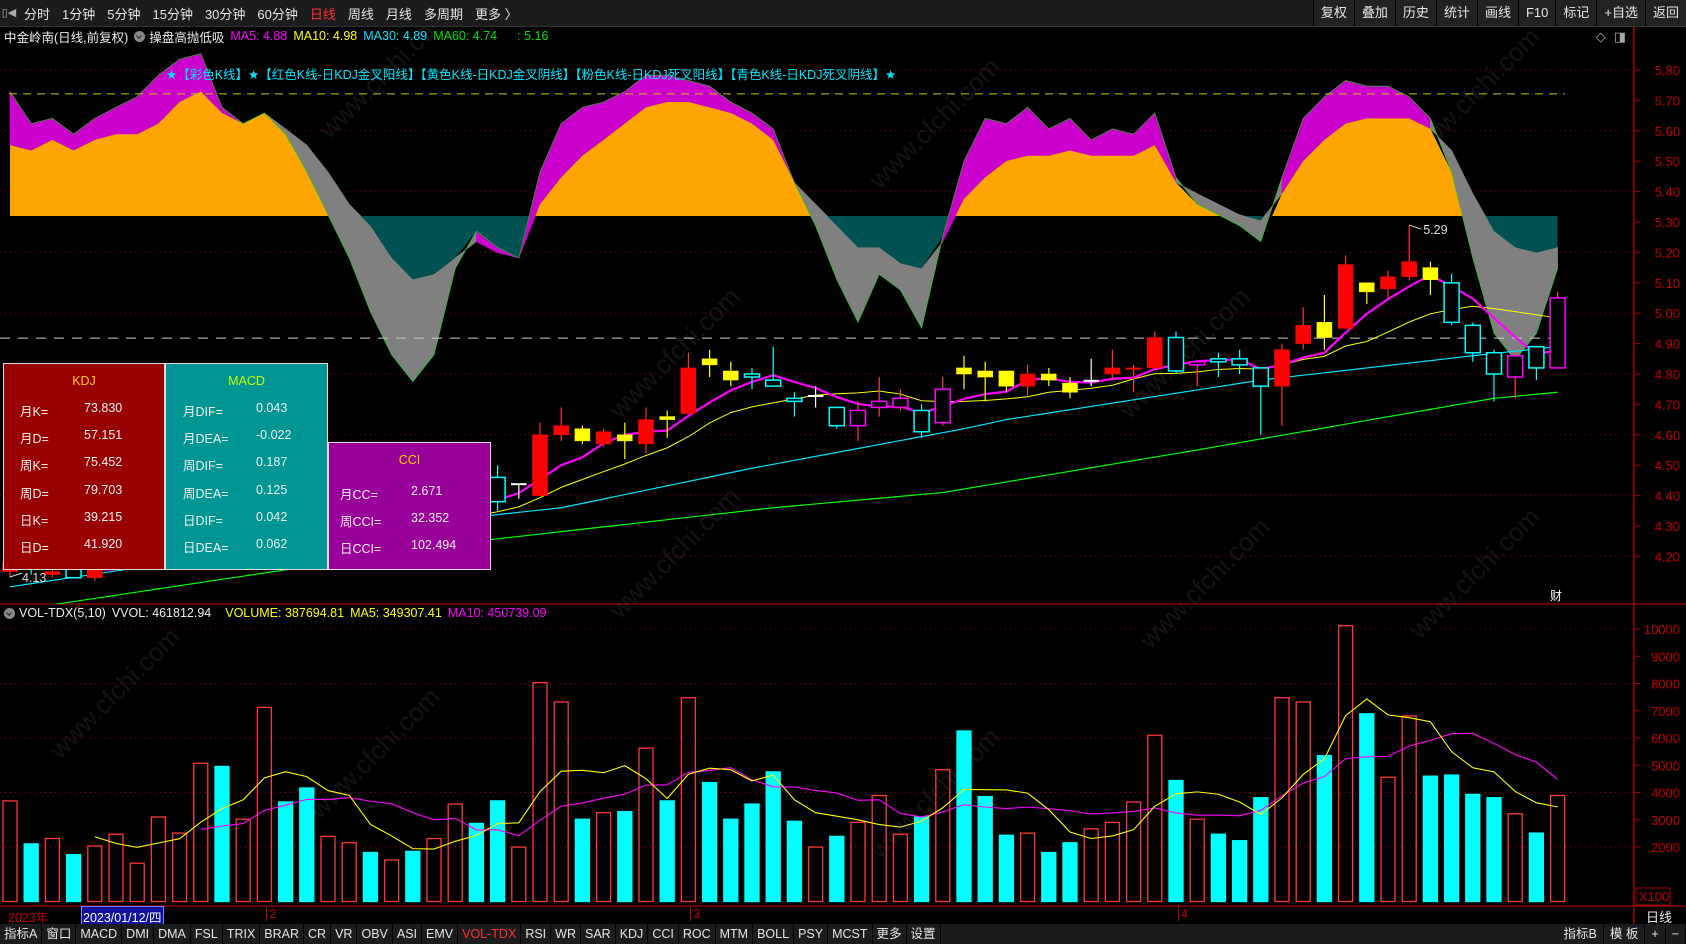 The width and height of the screenshot is (1686, 944). Describe the element at coordinates (536, 934) in the screenshot. I see `indicator-tab: RSI` at that location.